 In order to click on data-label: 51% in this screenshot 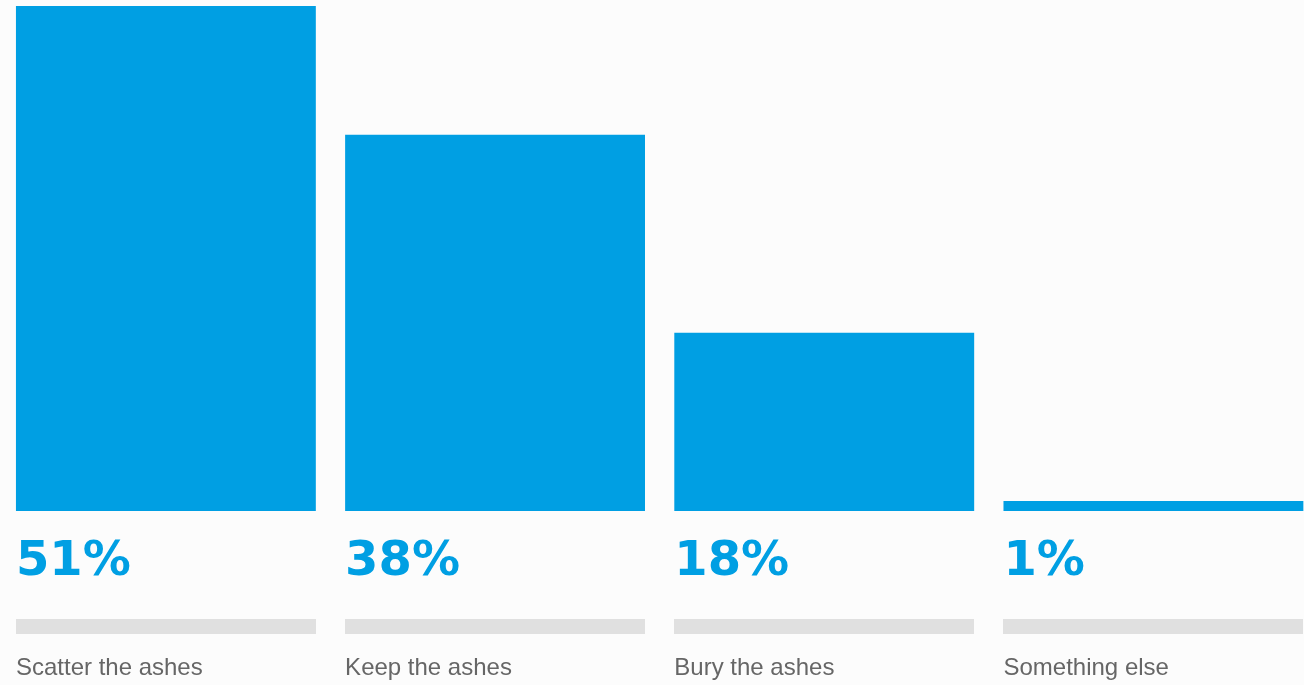, I will do `click(73, 558)`.